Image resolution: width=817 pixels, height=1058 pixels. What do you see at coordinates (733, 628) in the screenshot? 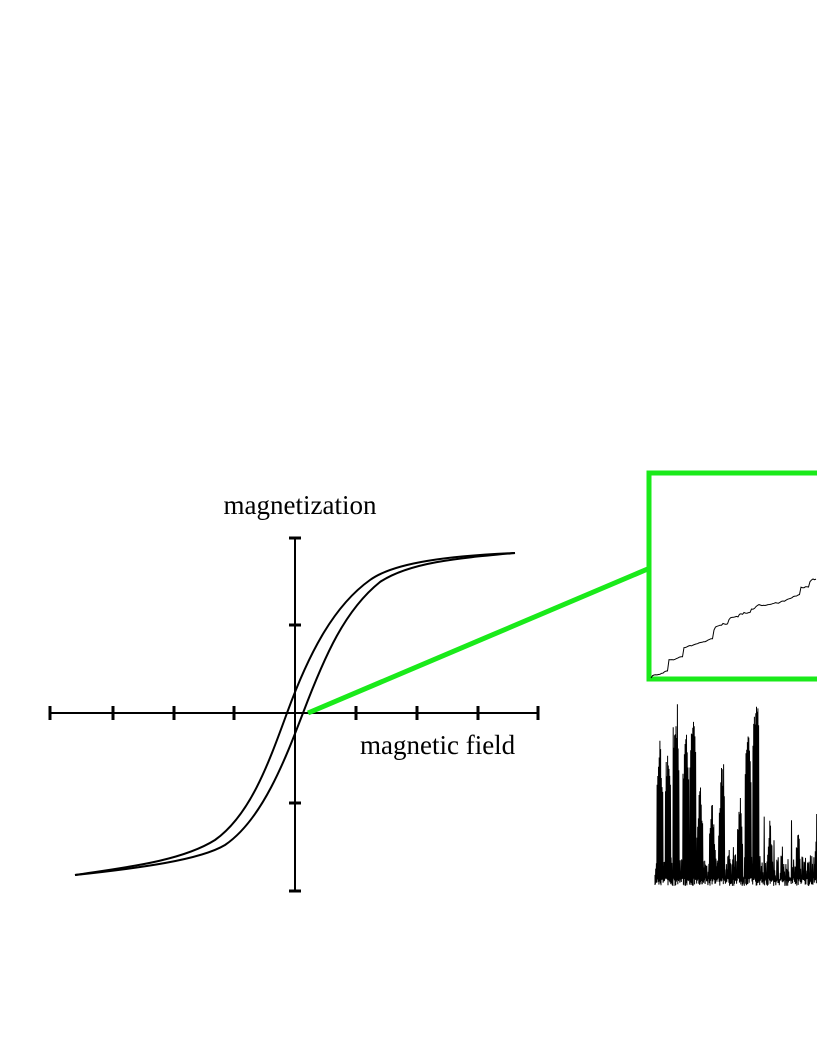
I see `zoom-curve` at bounding box center [733, 628].